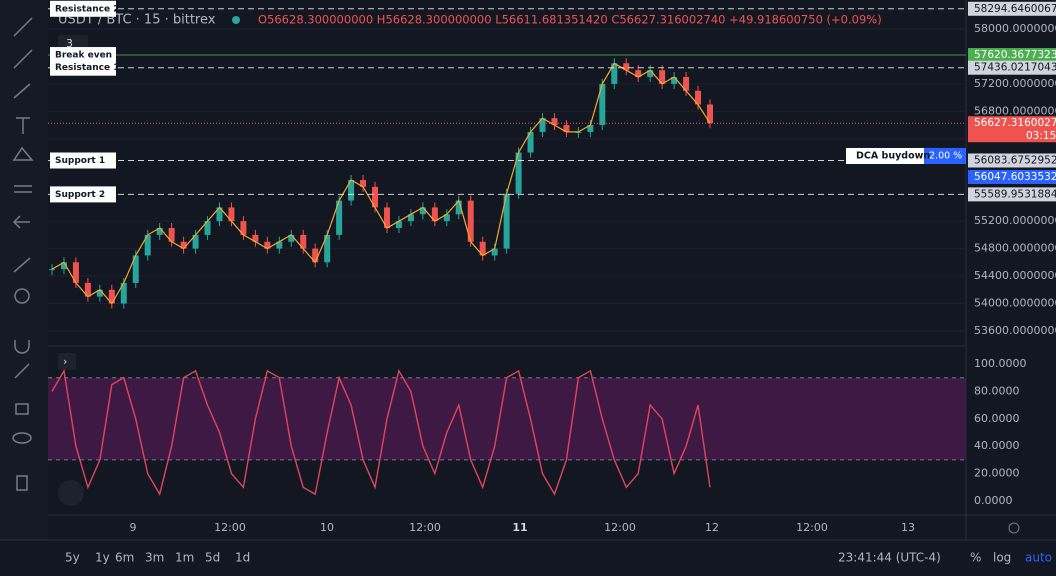 The image size is (1056, 576). Describe the element at coordinates (87, 68) in the screenshot. I see `level-tag: Resistance 1` at that location.